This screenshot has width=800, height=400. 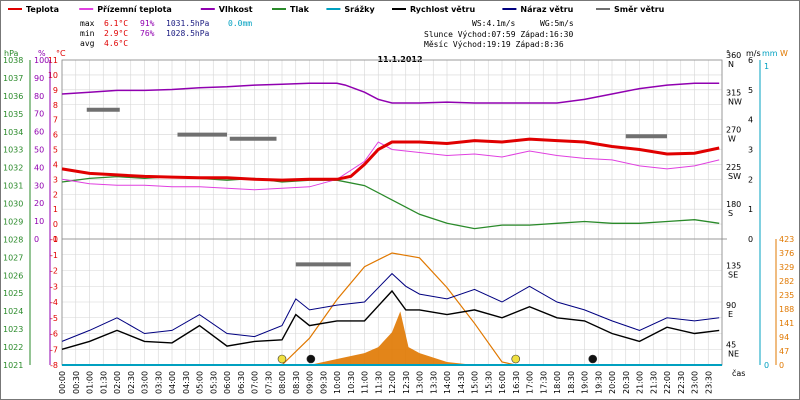 I want to click on tick-wm2: 0, so click(x=781, y=365).